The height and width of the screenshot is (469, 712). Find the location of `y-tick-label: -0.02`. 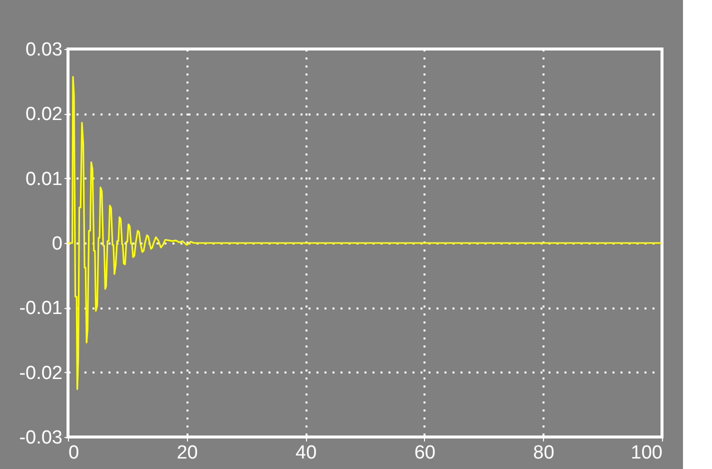

y-tick-label: -0.02 is located at coordinates (40, 373).